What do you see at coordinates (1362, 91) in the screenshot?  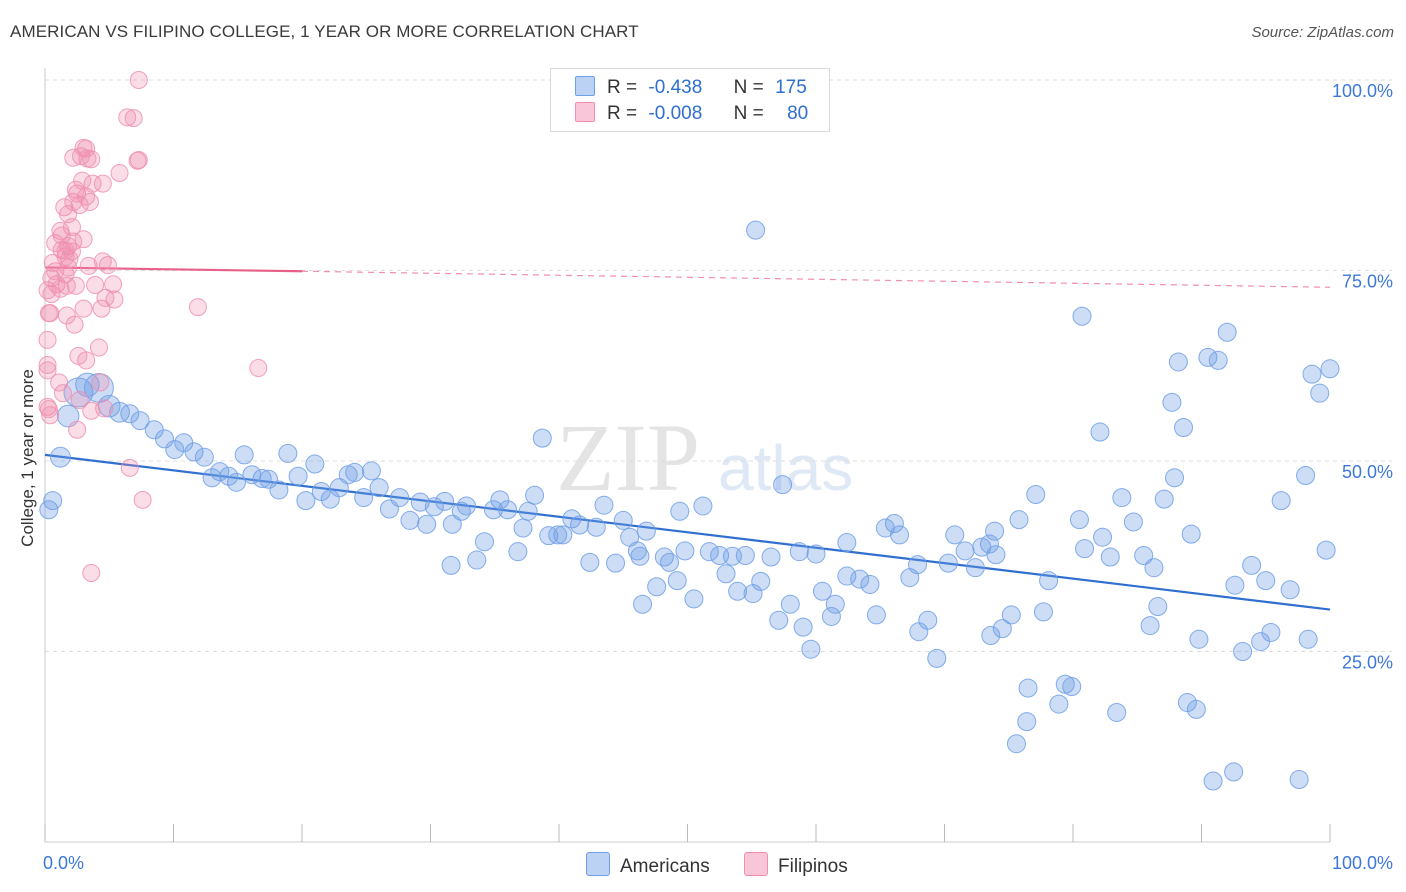 I see `y-tick-label: 100.0%` at bounding box center [1362, 91].